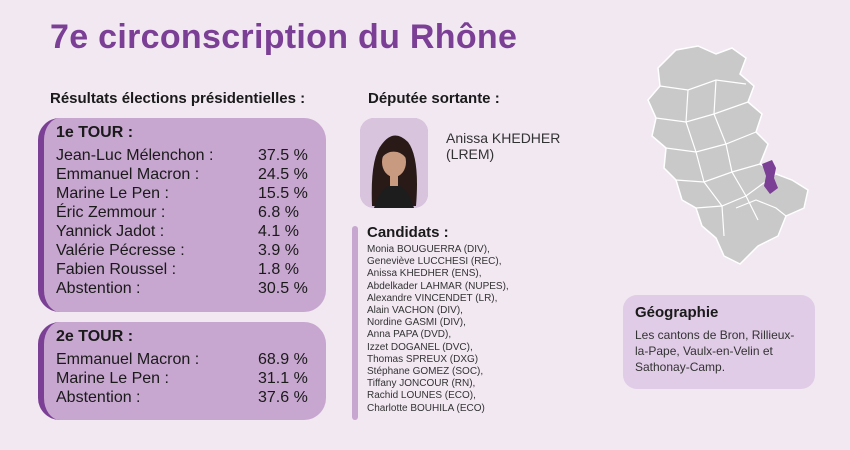  What do you see at coordinates (283, 288) in the screenshot?
I see `result-value: 30.5 %` at bounding box center [283, 288].